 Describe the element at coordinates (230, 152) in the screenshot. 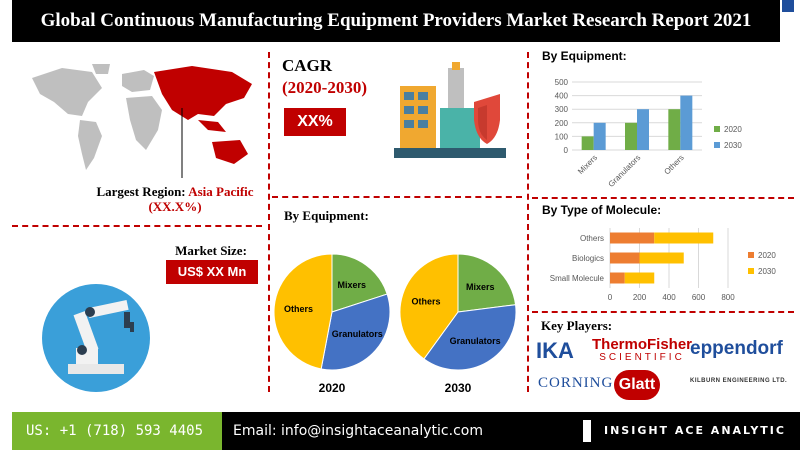

I see `australia-shape` at that location.